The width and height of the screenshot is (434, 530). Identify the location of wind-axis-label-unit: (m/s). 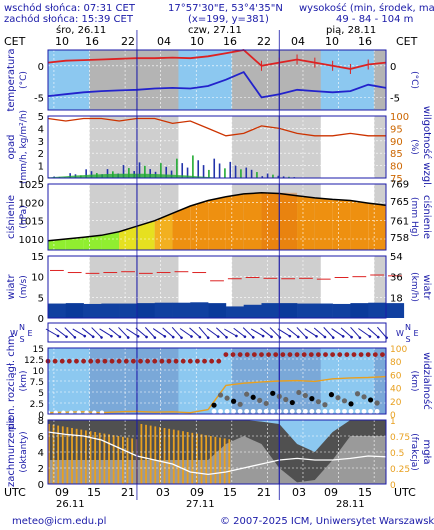
(24, 287).